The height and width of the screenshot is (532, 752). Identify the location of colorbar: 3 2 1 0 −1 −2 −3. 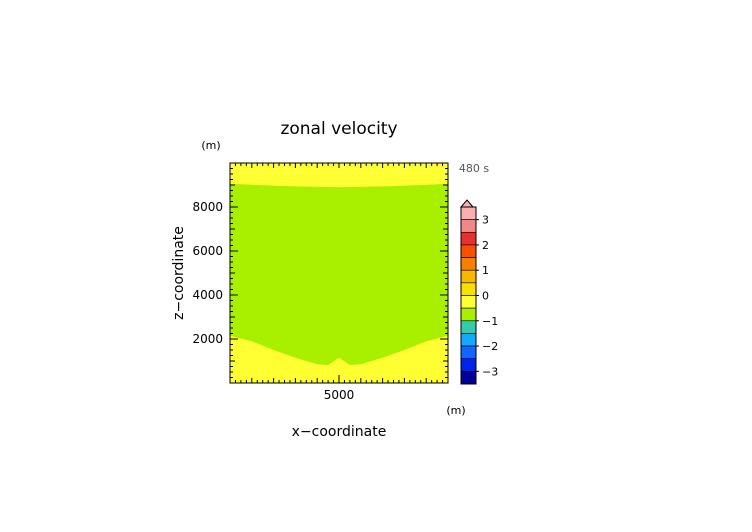
(478, 292).